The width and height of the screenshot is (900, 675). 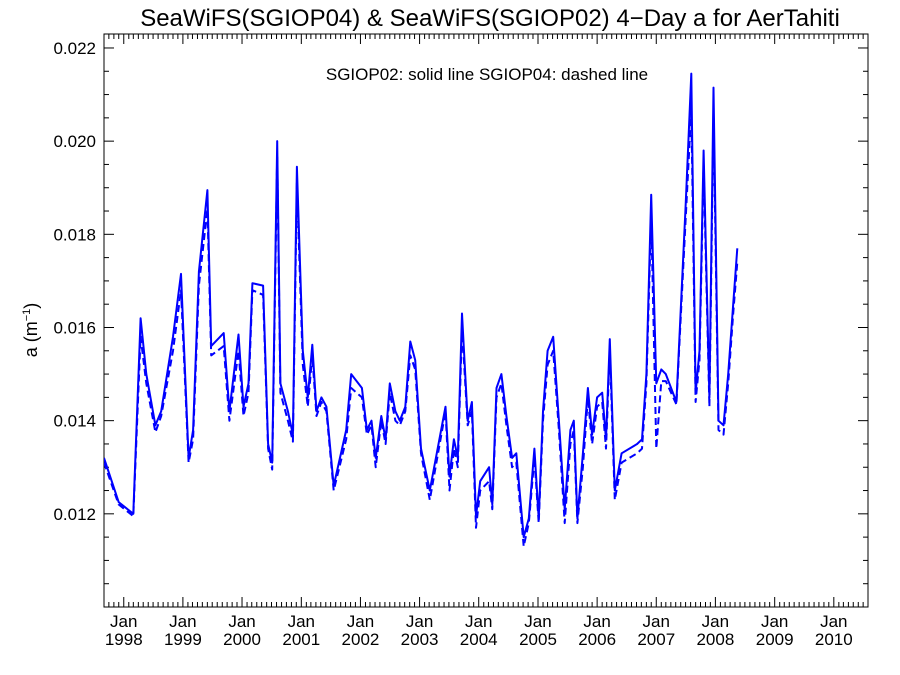 What do you see at coordinates (487, 74) in the screenshot?
I see `line-style-annotation: SGIOP02: solid line SGIOP04: dashed line` at bounding box center [487, 74].